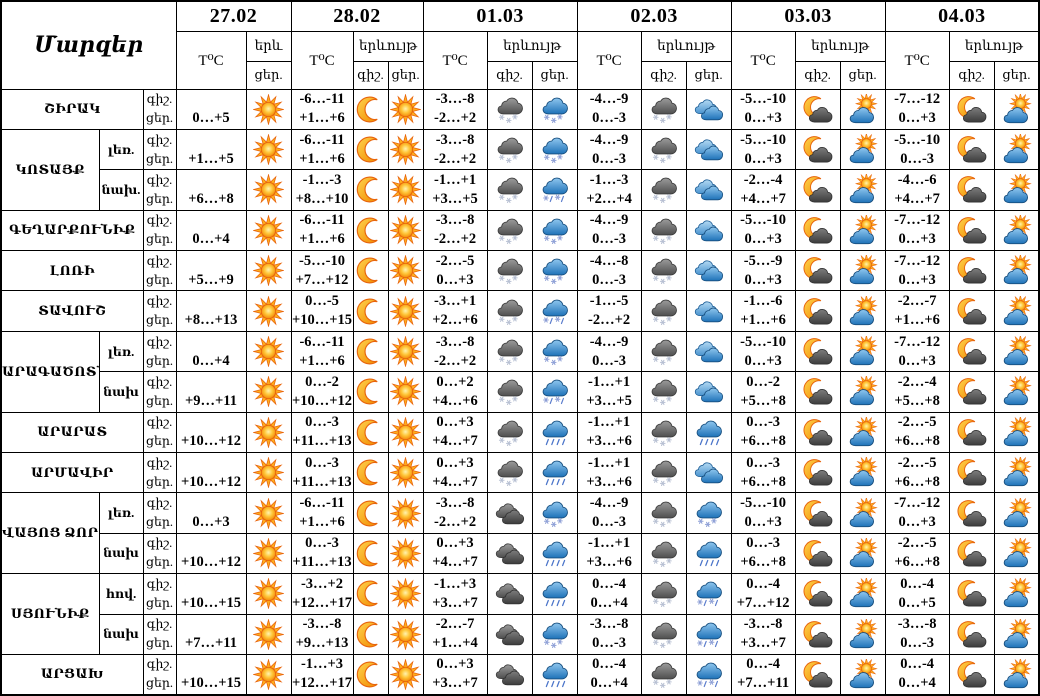 Image resolution: width=1040 pixels, height=696 pixels. What do you see at coordinates (322, 513) in the screenshot?
I see `temp-cell: -6…-11 +1…+6` at bounding box center [322, 513].